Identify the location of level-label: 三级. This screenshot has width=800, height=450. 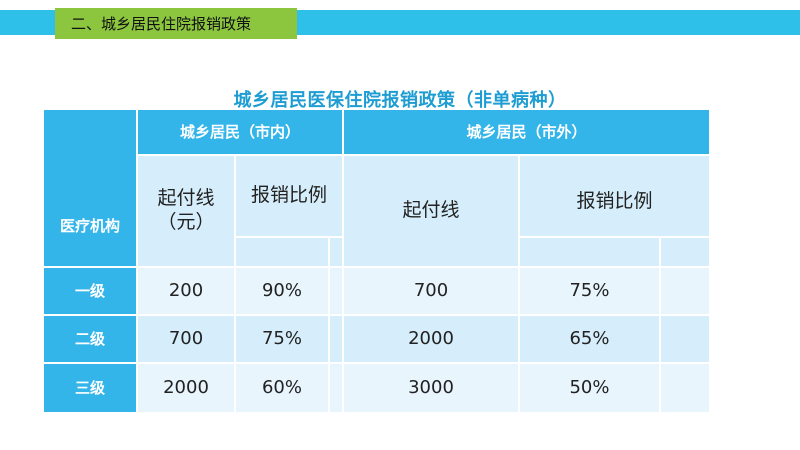
(91, 389).